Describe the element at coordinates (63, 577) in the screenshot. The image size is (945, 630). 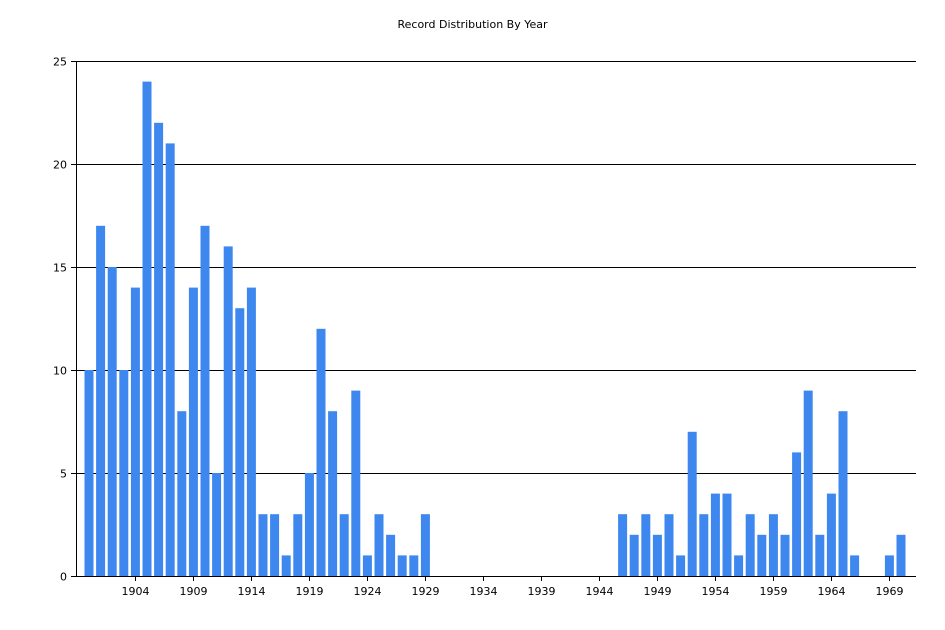
I see `y-tick-label: 0` at that location.